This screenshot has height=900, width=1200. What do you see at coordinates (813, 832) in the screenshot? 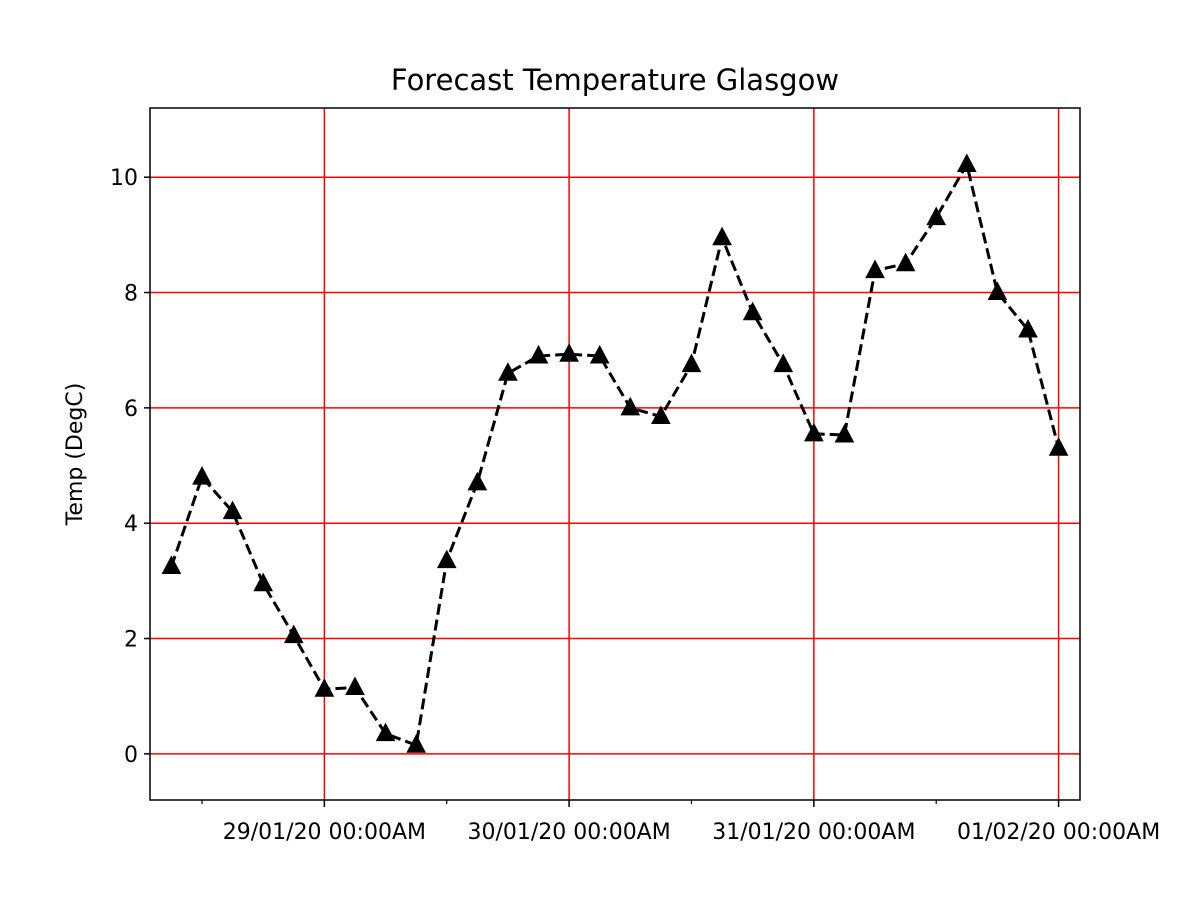
I see `x-tick-label: 31/01/20 00:00AM` at bounding box center [813, 832].